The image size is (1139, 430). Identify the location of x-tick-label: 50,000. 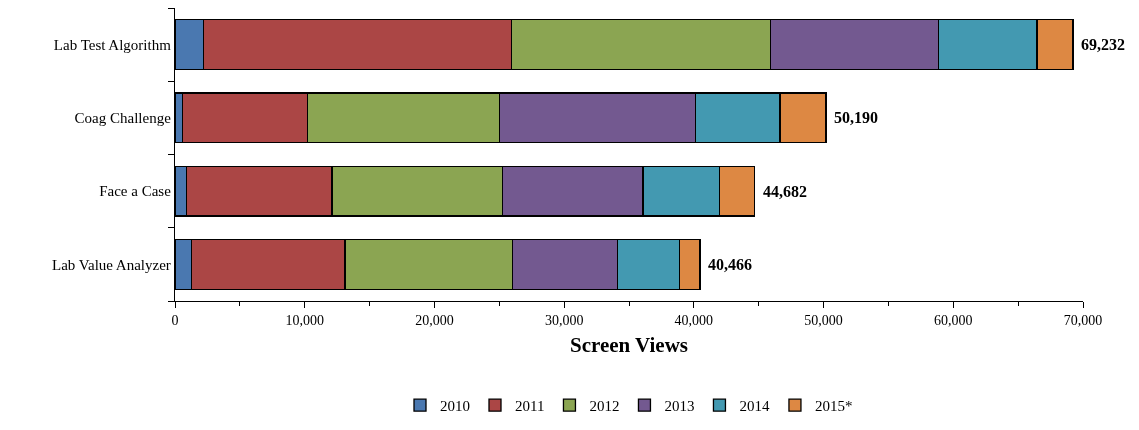
(823, 320).